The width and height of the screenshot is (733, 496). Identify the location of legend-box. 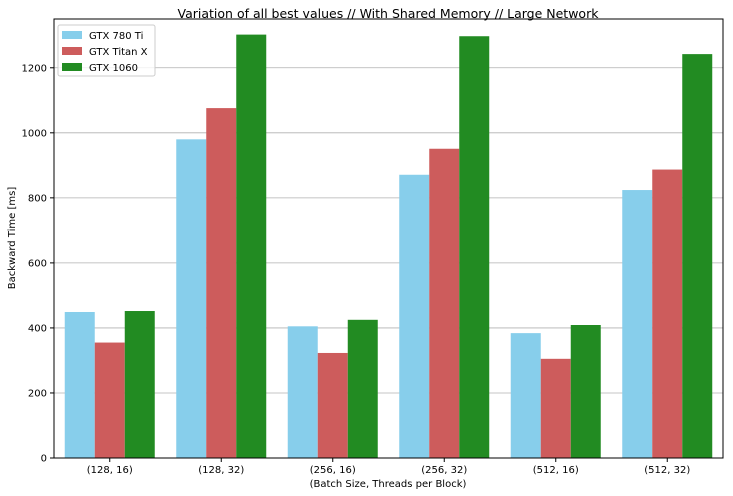
(106, 50).